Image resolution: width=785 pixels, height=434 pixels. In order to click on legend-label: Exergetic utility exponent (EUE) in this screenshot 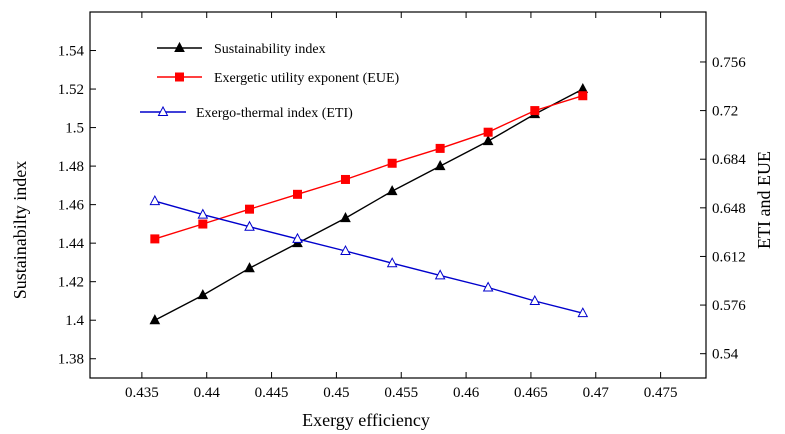, I will do `click(307, 78)`.